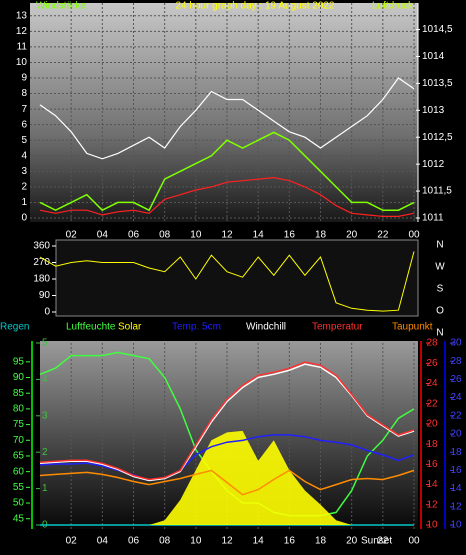 The width and height of the screenshot is (466, 555). Describe the element at coordinates (433, 218) in the screenshot. I see `y-tick-label: 1011` at that location.